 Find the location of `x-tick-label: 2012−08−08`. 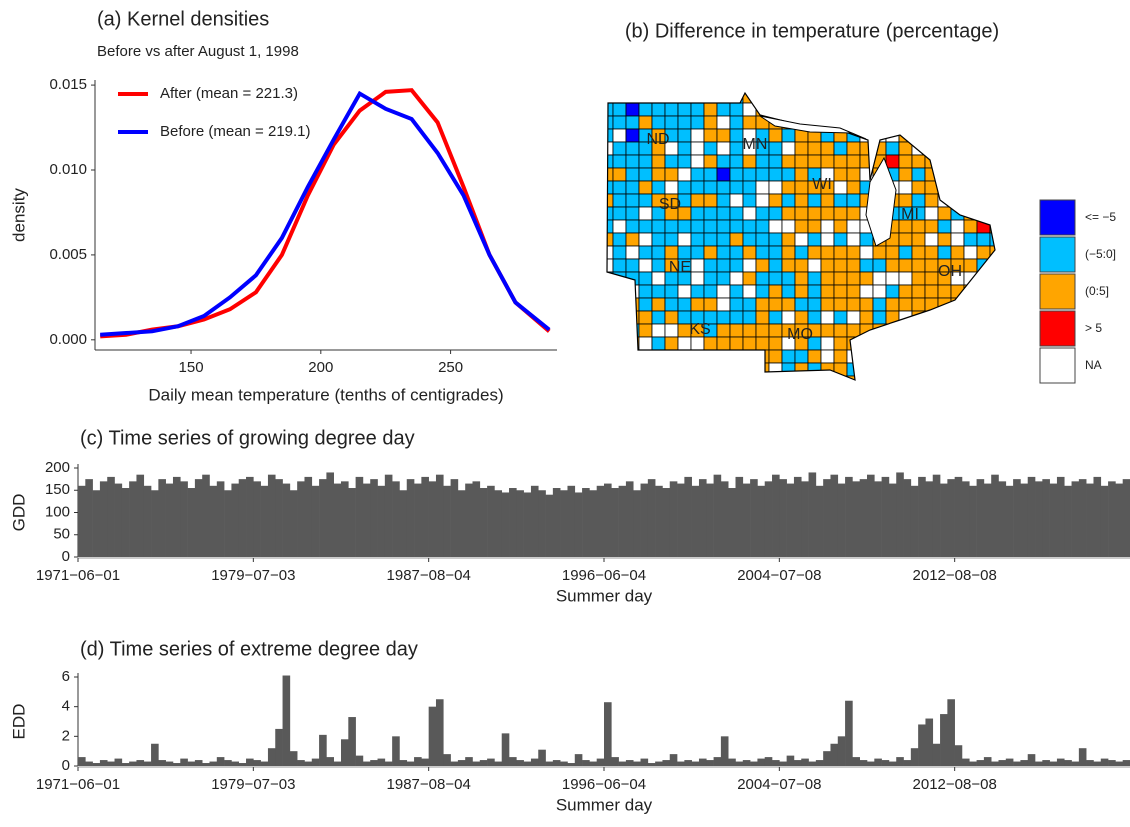

x-tick-label: 2012−08−08 is located at coordinates (955, 784).